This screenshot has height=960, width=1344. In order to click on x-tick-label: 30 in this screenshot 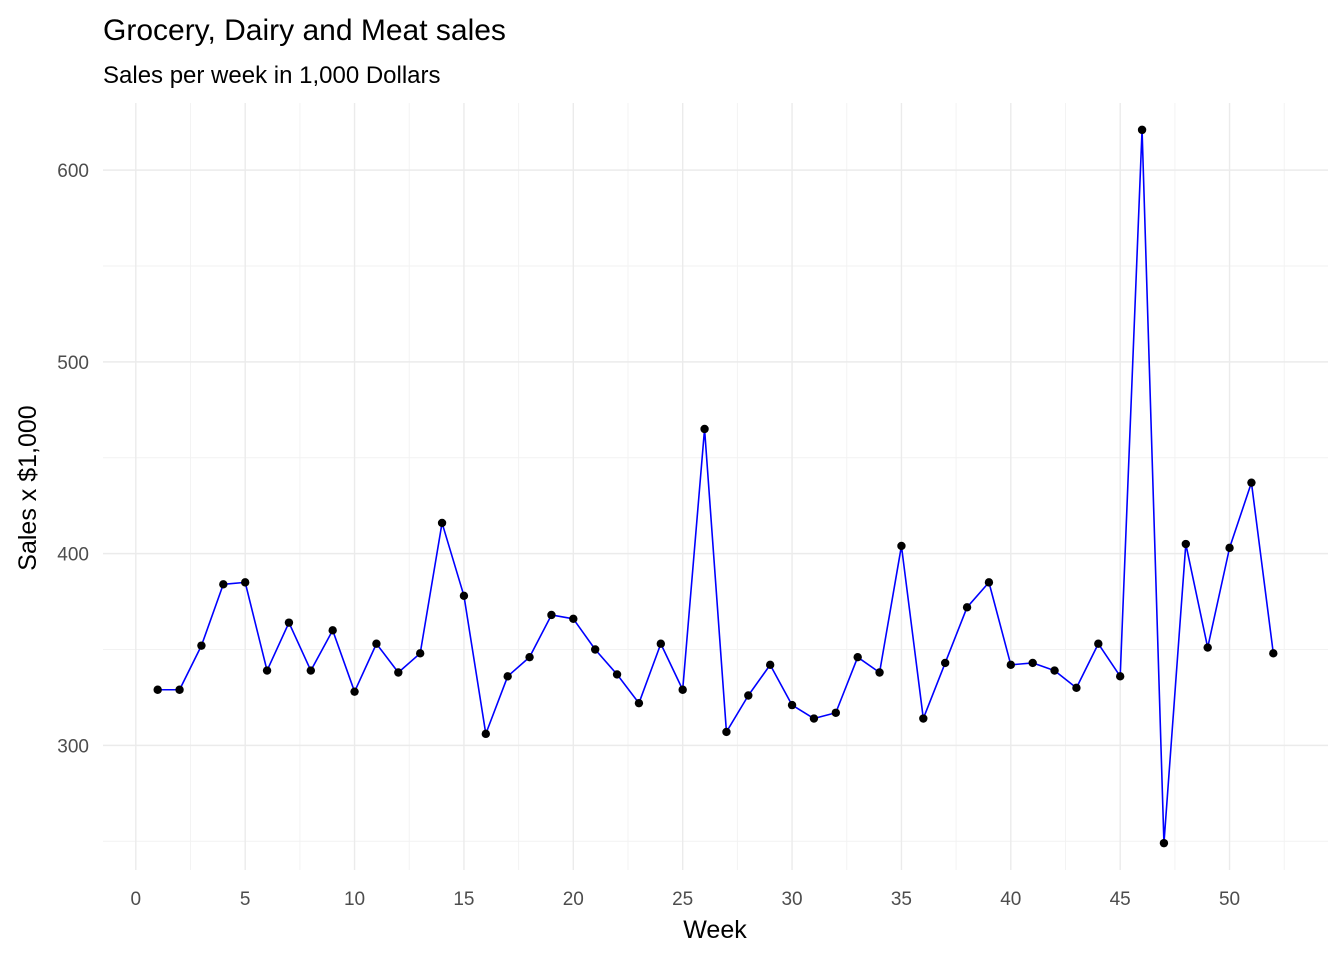, I will do `click(791, 899)`.